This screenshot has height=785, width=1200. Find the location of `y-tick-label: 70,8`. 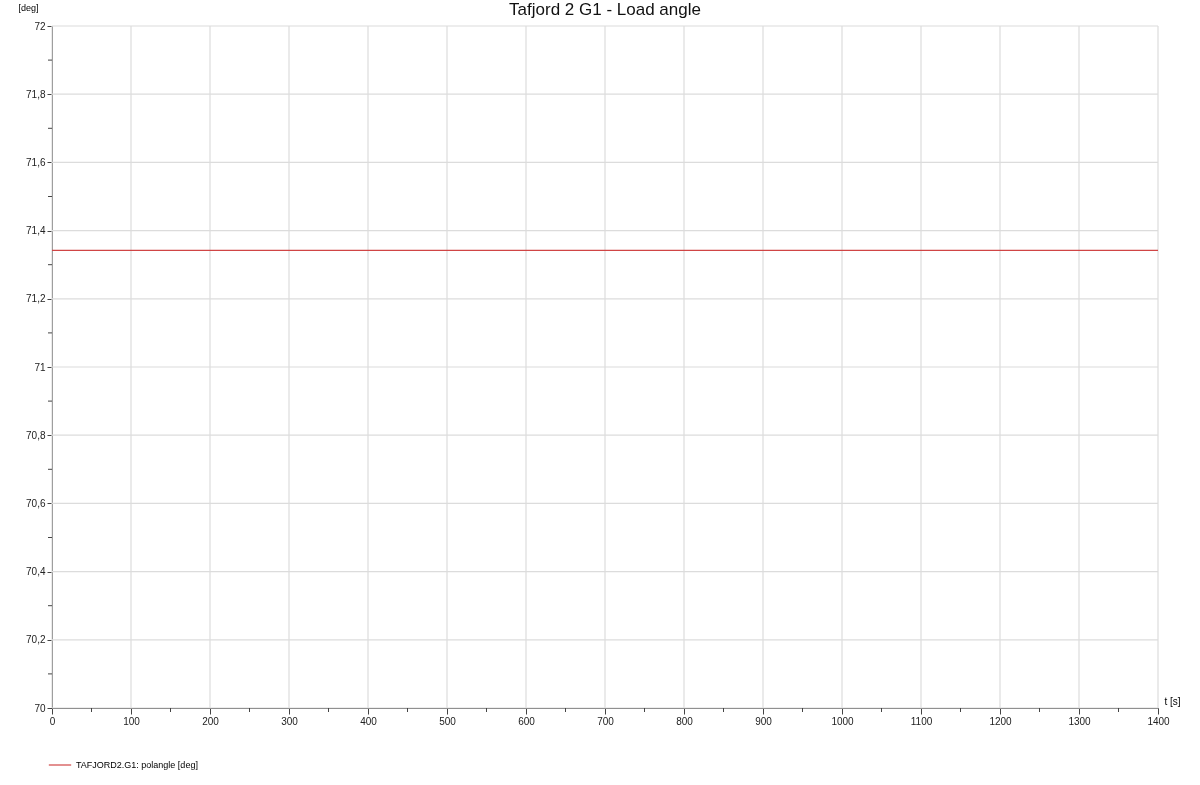

y-tick-label: 70,8 is located at coordinates (36, 435).